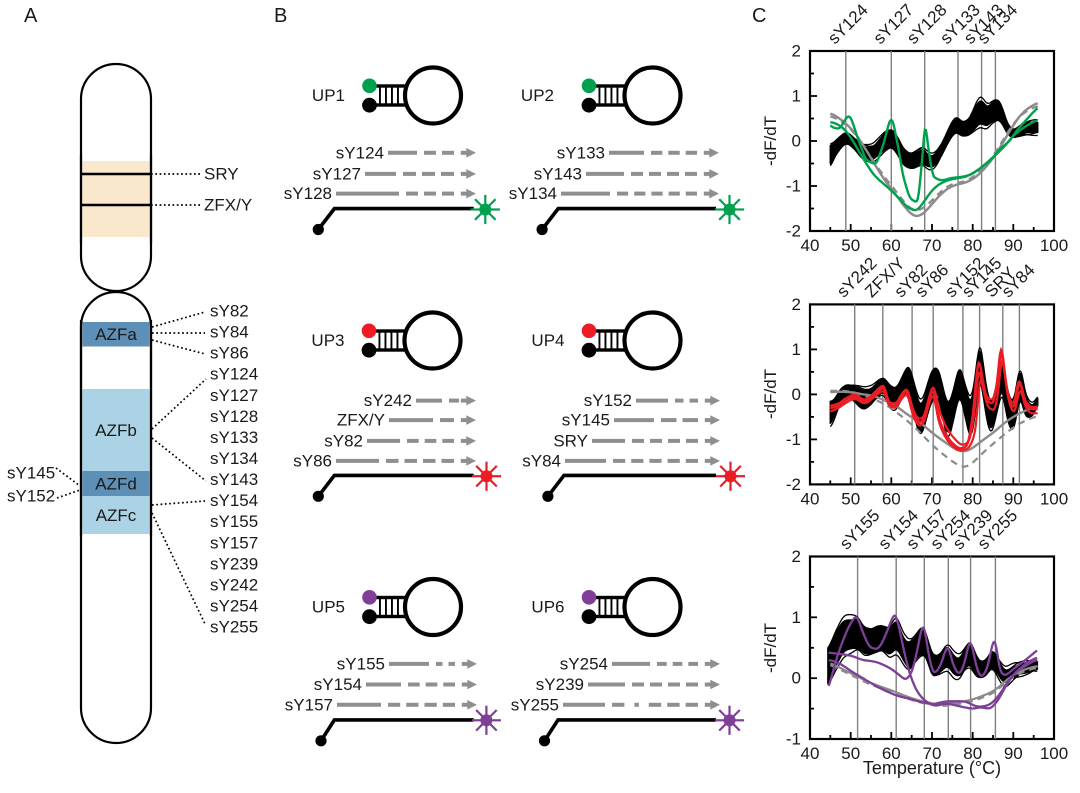  Describe the element at coordinates (932, 768) in the screenshot. I see `svg-text: Temperature (°C)` at that location.